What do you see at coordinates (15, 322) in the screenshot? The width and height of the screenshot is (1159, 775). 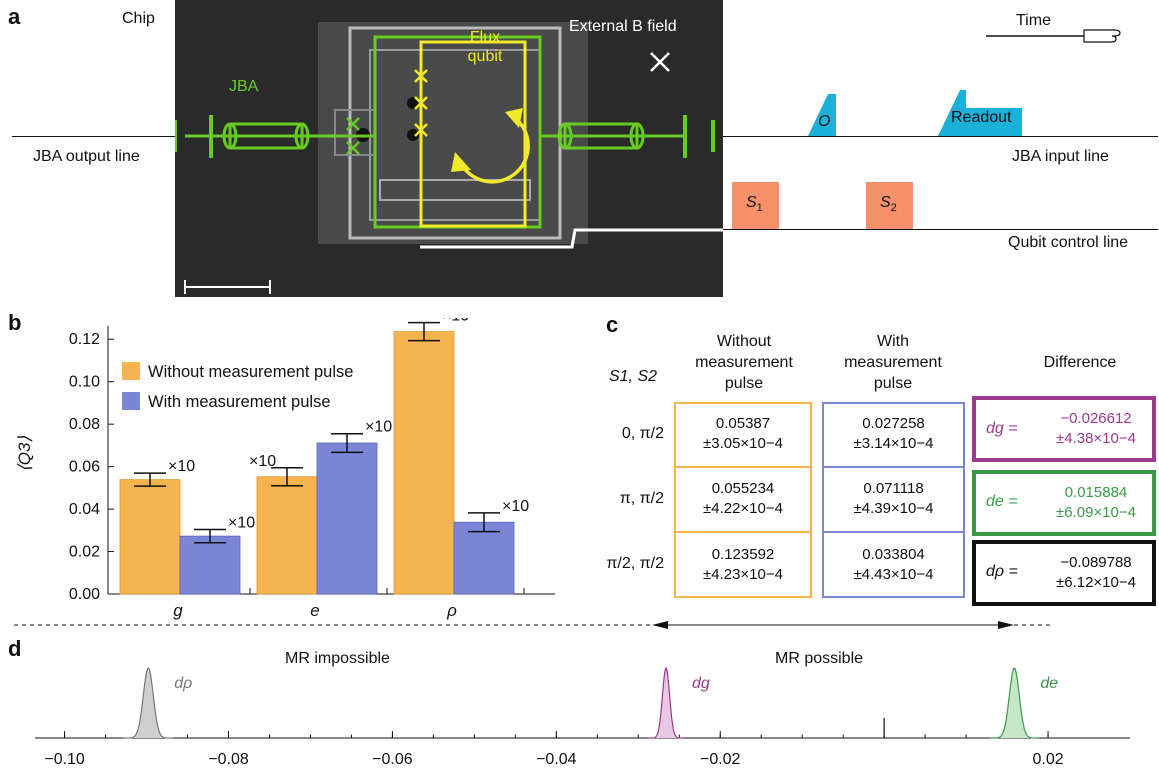 I see `panel-b-letter: b` at bounding box center [15, 322].